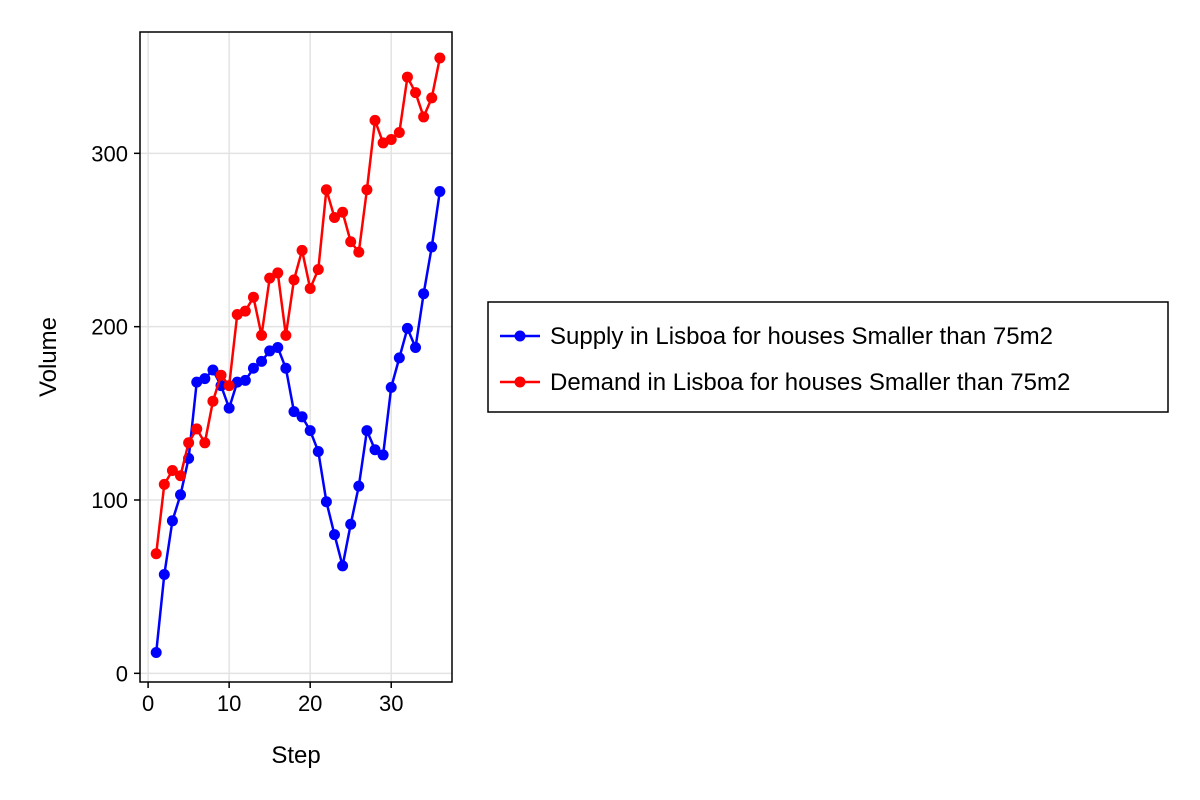 The height and width of the screenshot is (800, 1200). What do you see at coordinates (122, 673) in the screenshot?
I see `y-tick-label: 0` at bounding box center [122, 673].